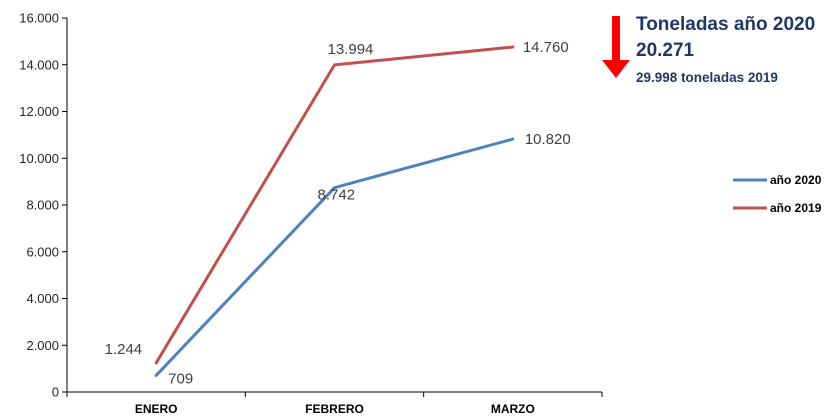 The height and width of the screenshot is (418, 840). Describe the element at coordinates (55, 392) in the screenshot. I see `y-tick-label: 0` at that location.